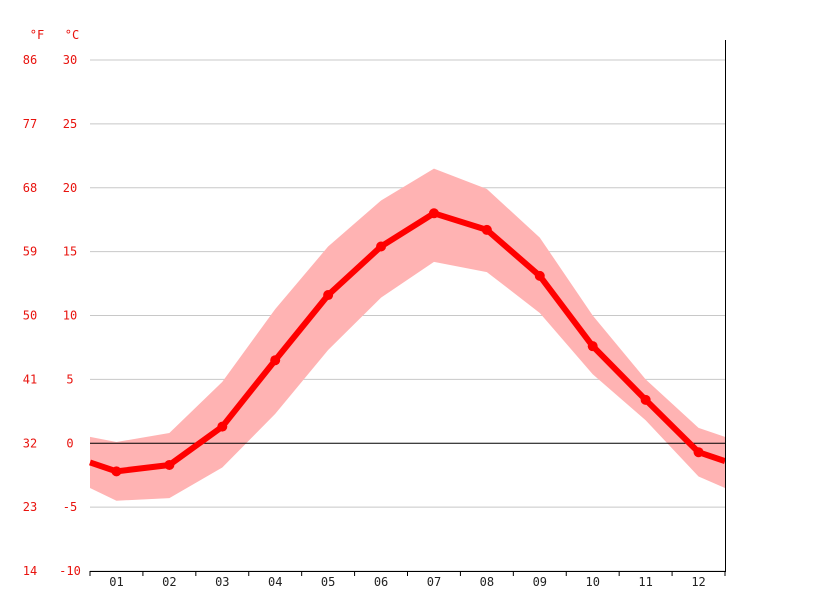  Describe the element at coordinates (540, 582) in the screenshot. I see `x-tick-label: 09` at that location.